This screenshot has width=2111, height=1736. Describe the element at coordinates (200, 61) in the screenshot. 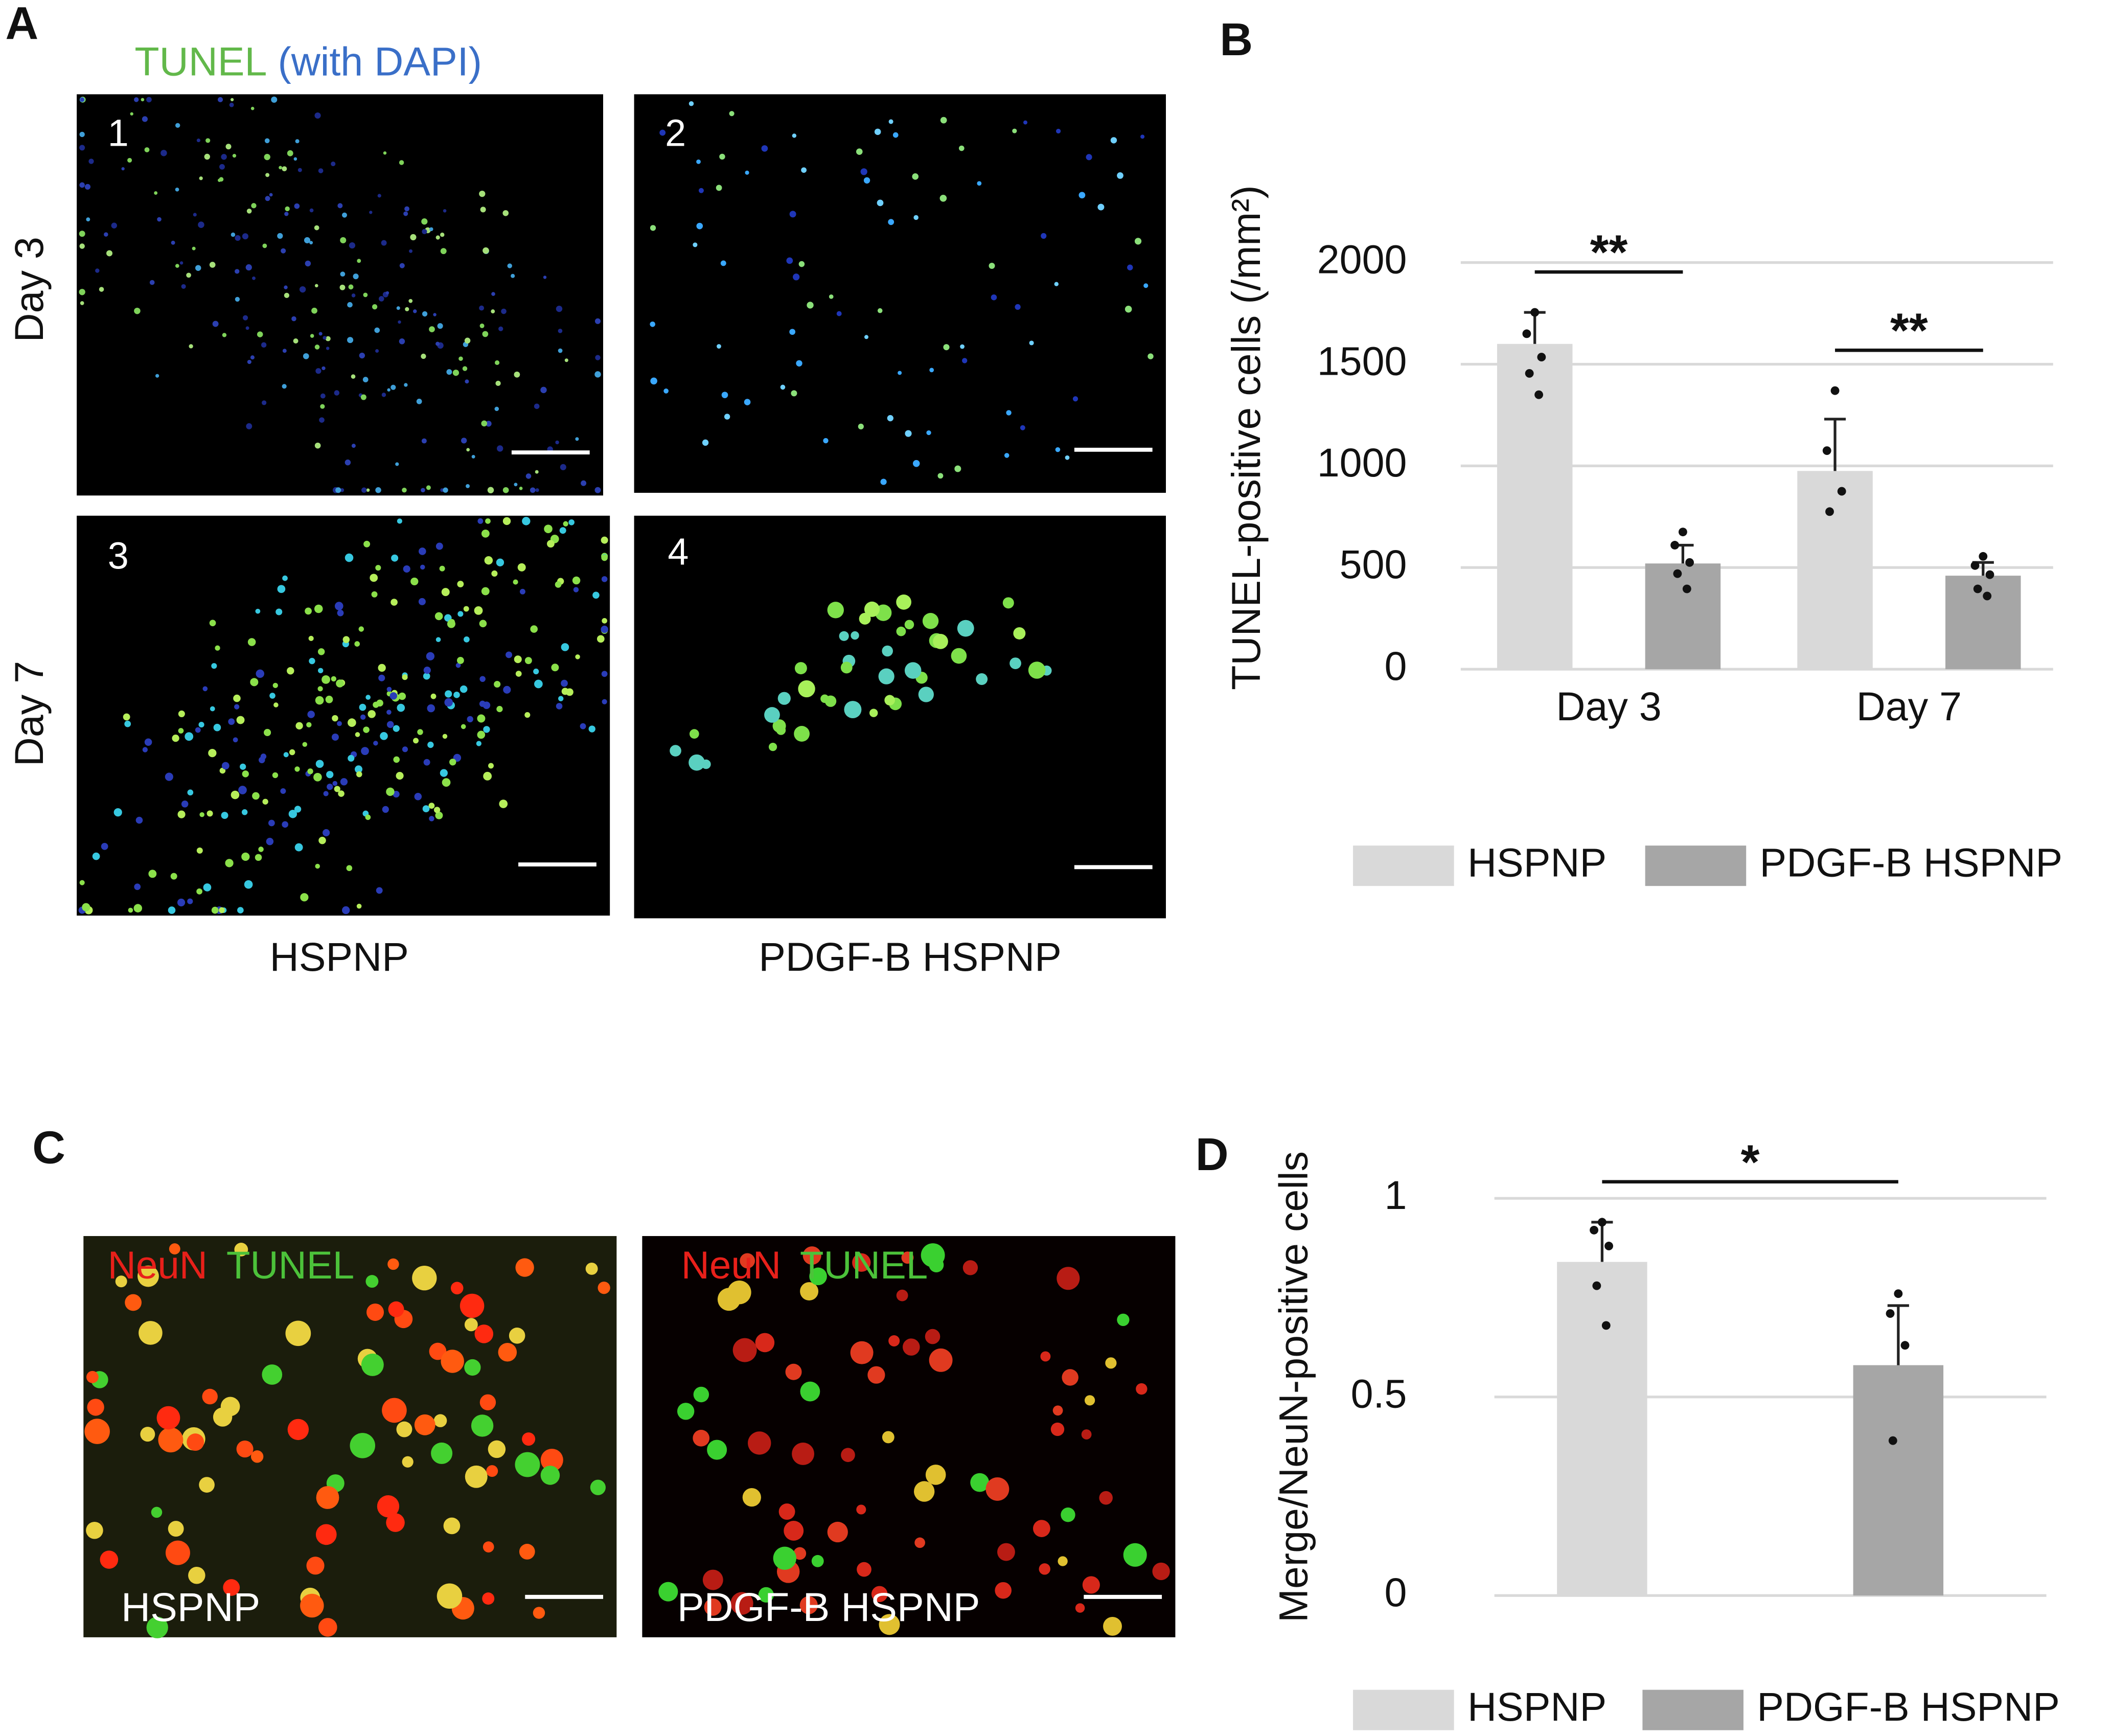

I see `legend-tunel: TUNEL` at that location.